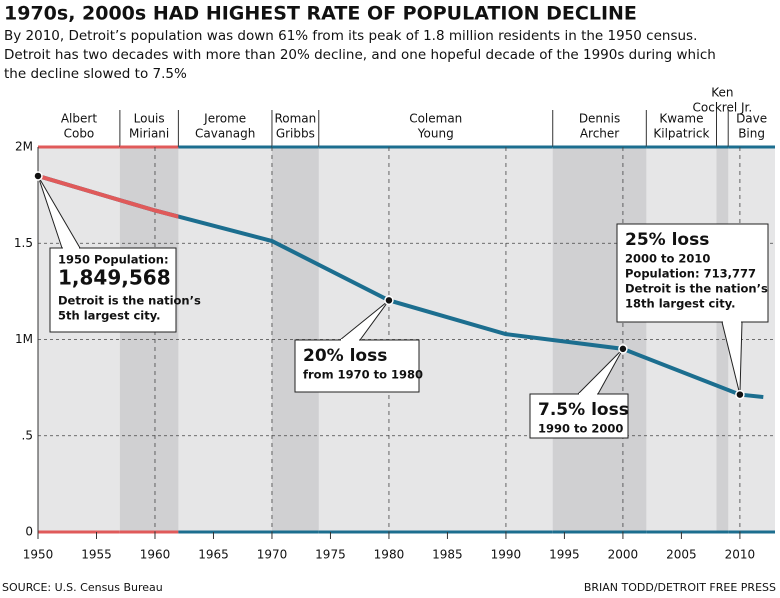 The image size is (780, 598). Describe the element at coordinates (447, 555) in the screenshot. I see `x-tick-label: 1985` at that location.